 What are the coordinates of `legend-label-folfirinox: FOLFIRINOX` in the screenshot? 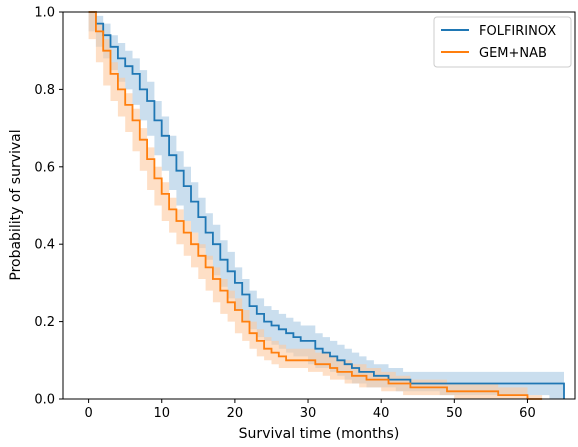 It's located at (517, 31).